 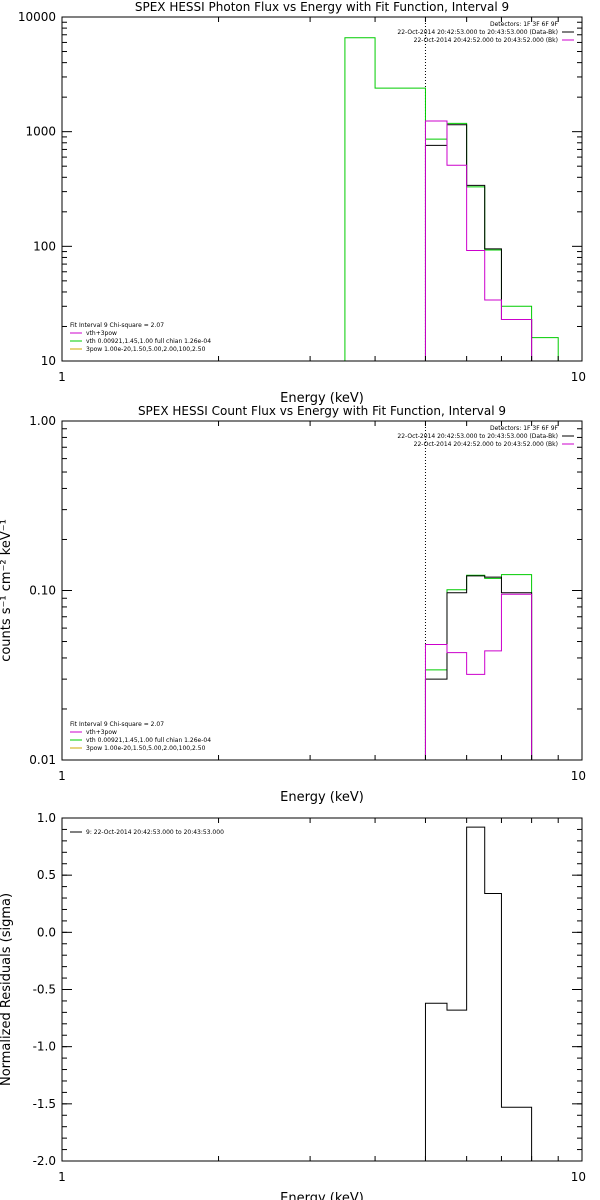 I want to click on y-tick-label: 1.00, so click(x=42, y=421).